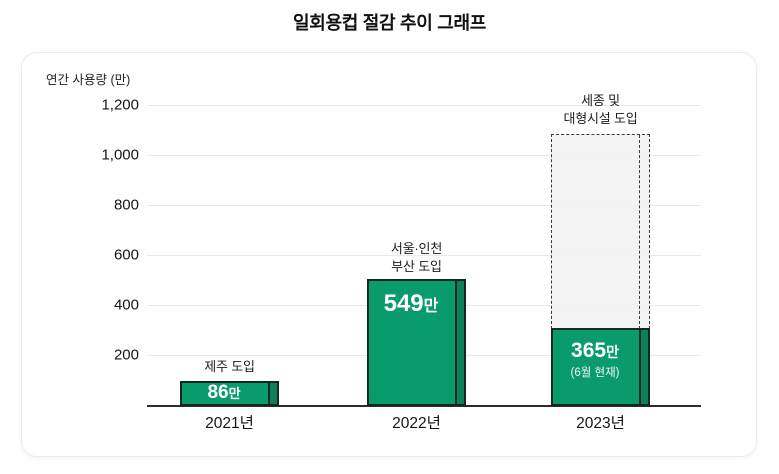  What do you see at coordinates (126, 255) in the screenshot?
I see `y-tick-600: 600` at bounding box center [126, 255].